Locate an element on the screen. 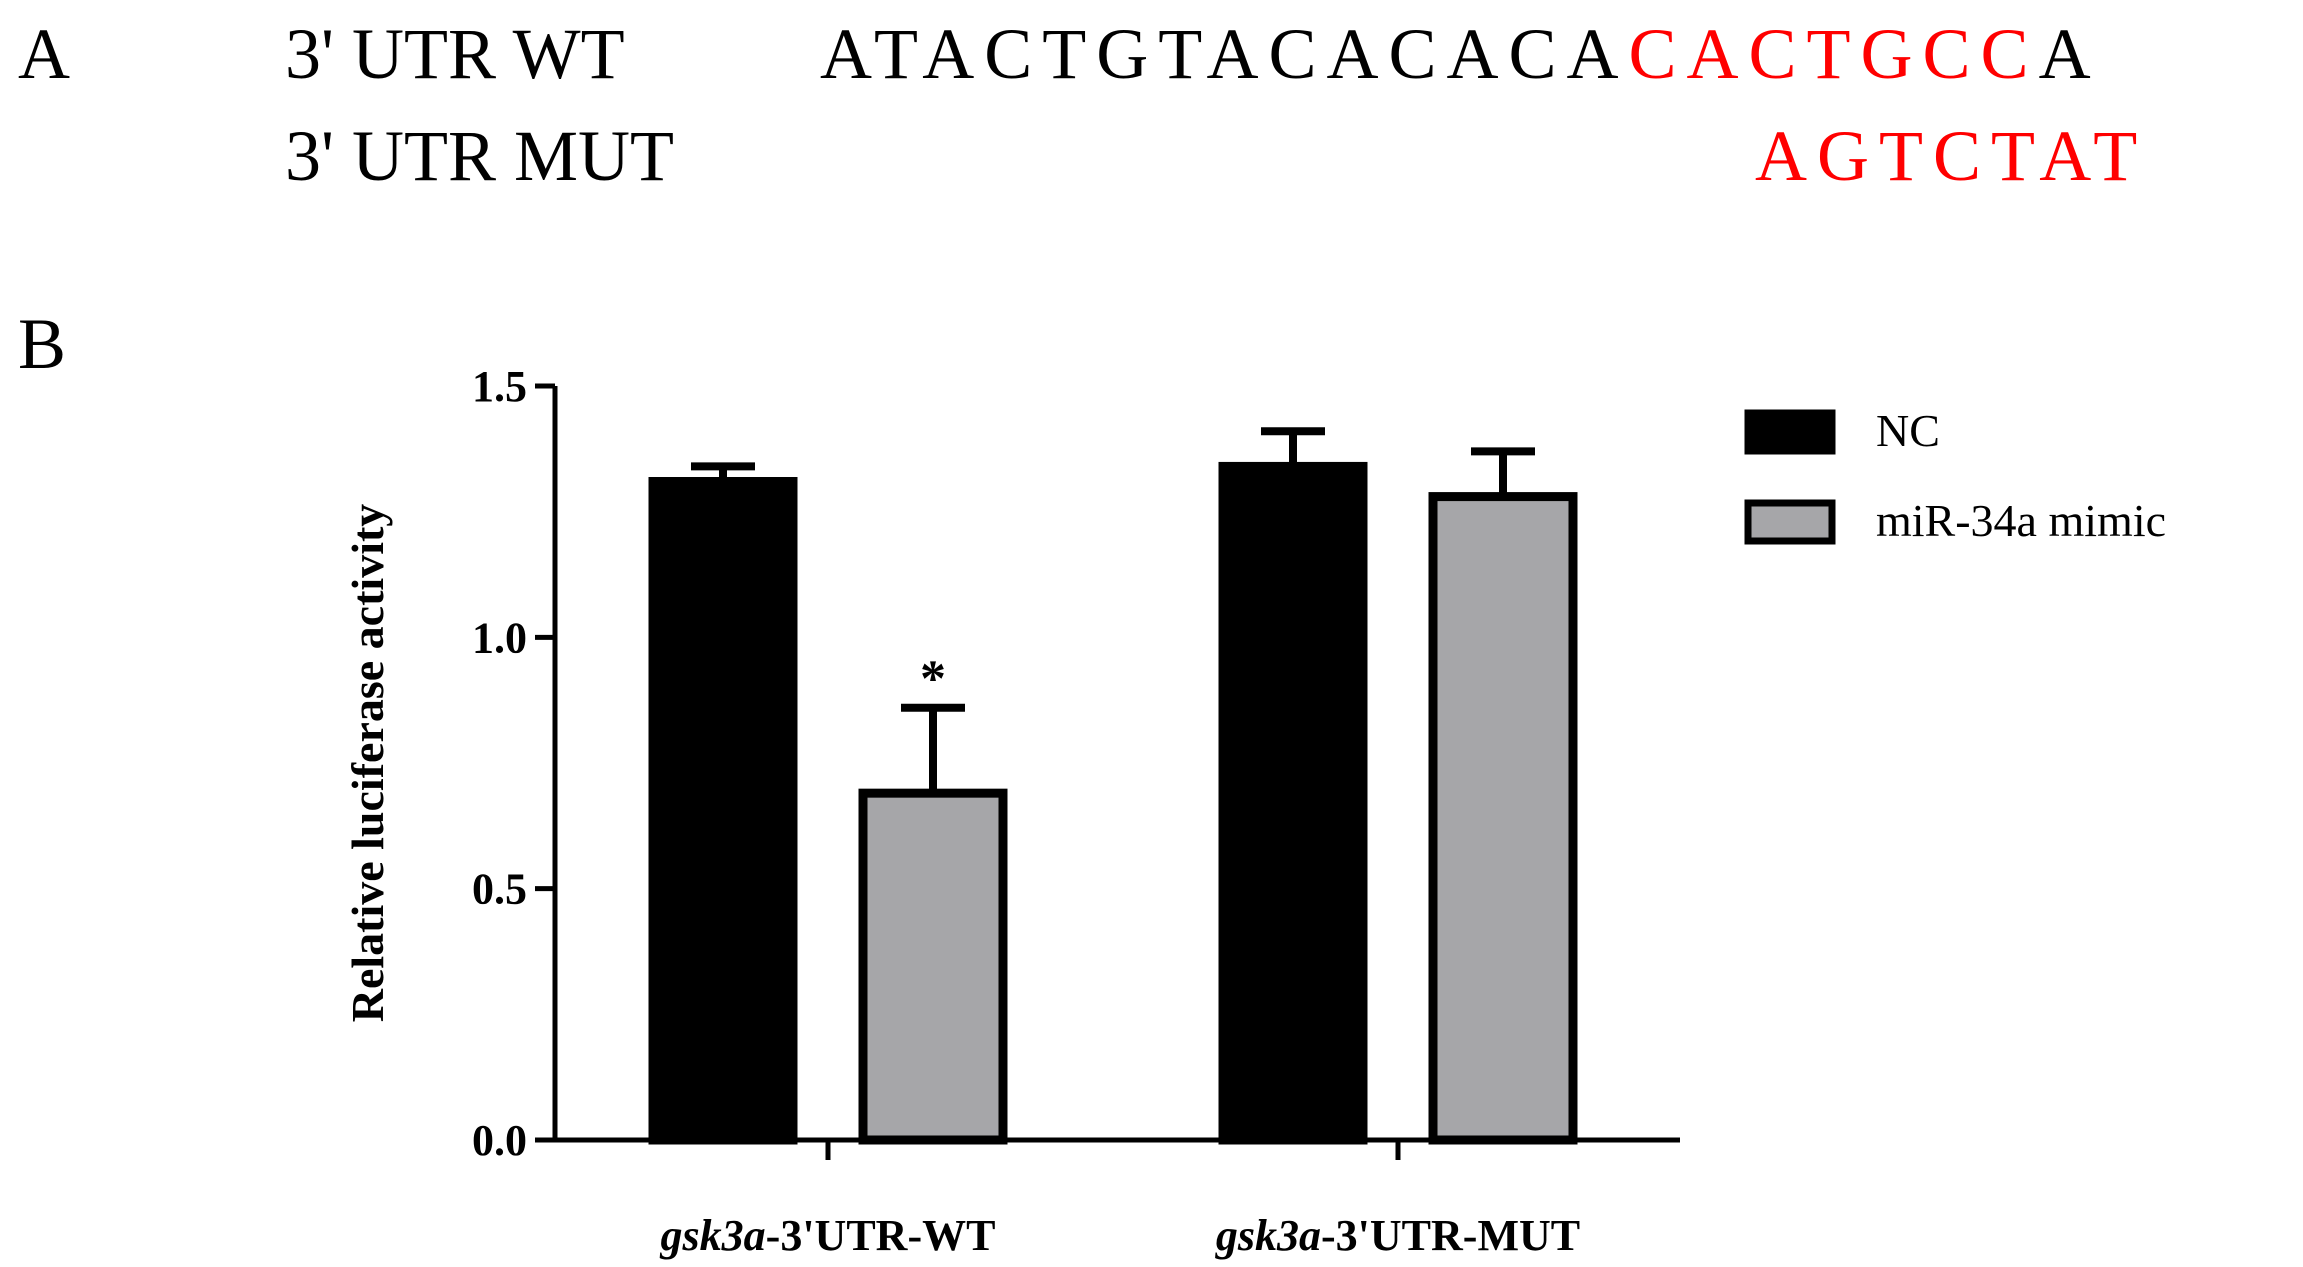  seq-mut-highlight: AGTCTAT is located at coordinates (1951, 156).